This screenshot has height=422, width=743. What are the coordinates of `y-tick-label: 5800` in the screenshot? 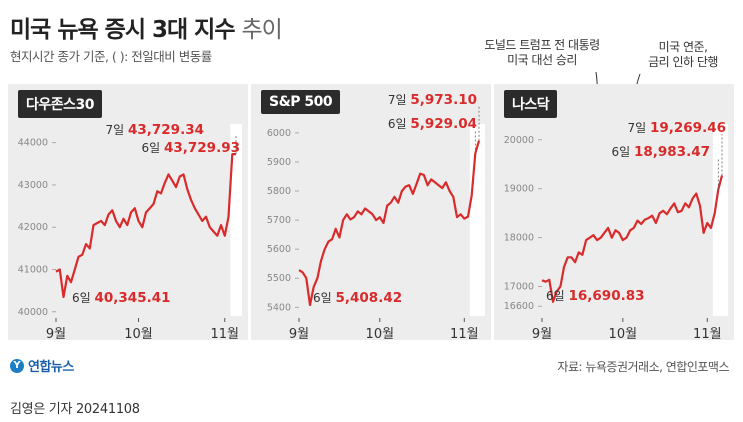 It's located at (279, 191).